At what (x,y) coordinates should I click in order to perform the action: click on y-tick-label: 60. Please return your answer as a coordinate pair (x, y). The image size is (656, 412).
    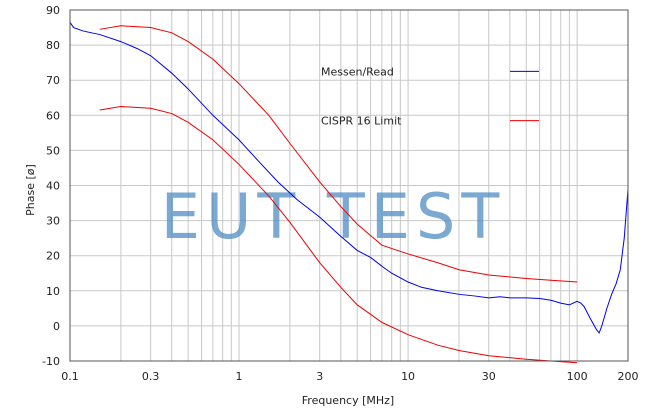
    Looking at the image, I should click on (53, 115).